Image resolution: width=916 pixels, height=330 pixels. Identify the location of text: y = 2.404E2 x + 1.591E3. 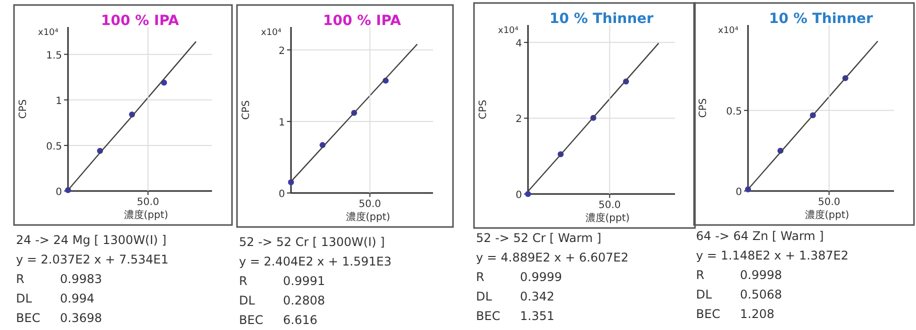
(315, 261).